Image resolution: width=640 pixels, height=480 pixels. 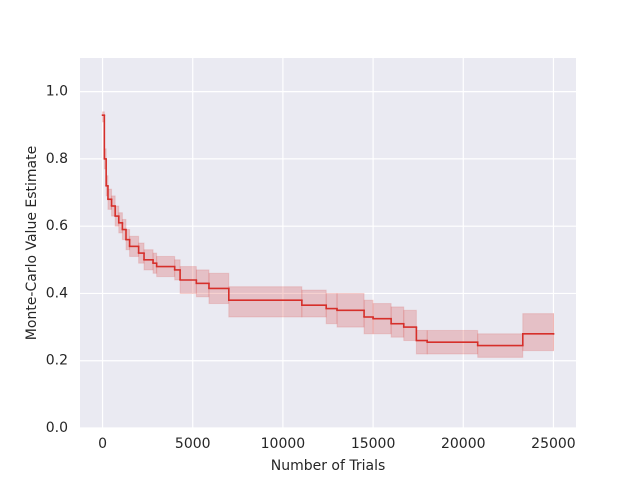 I want to click on x-tick-label: 15000, so click(x=373, y=444).